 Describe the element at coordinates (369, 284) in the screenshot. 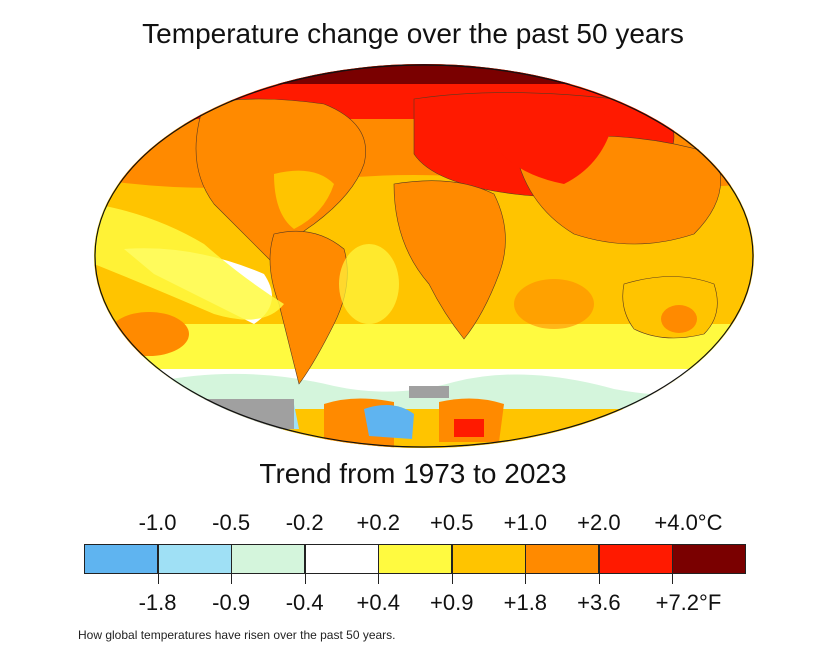

I see `atlantic-yellow` at that location.